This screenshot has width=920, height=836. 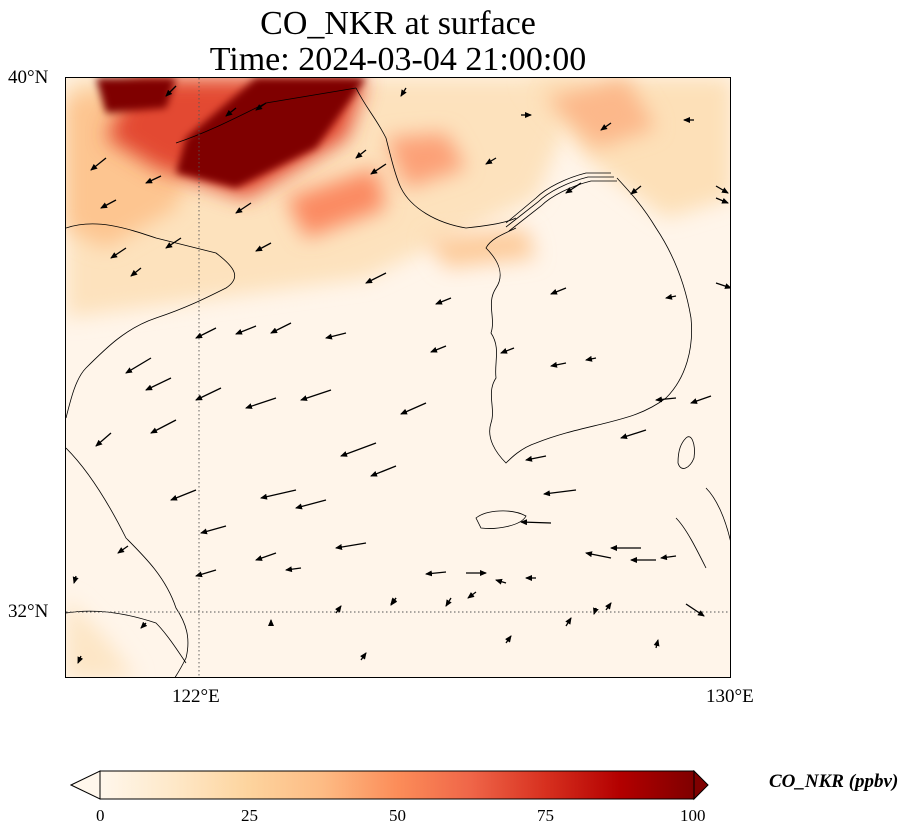 I want to click on colorbar-tick-25: 25, so click(x=249, y=815).